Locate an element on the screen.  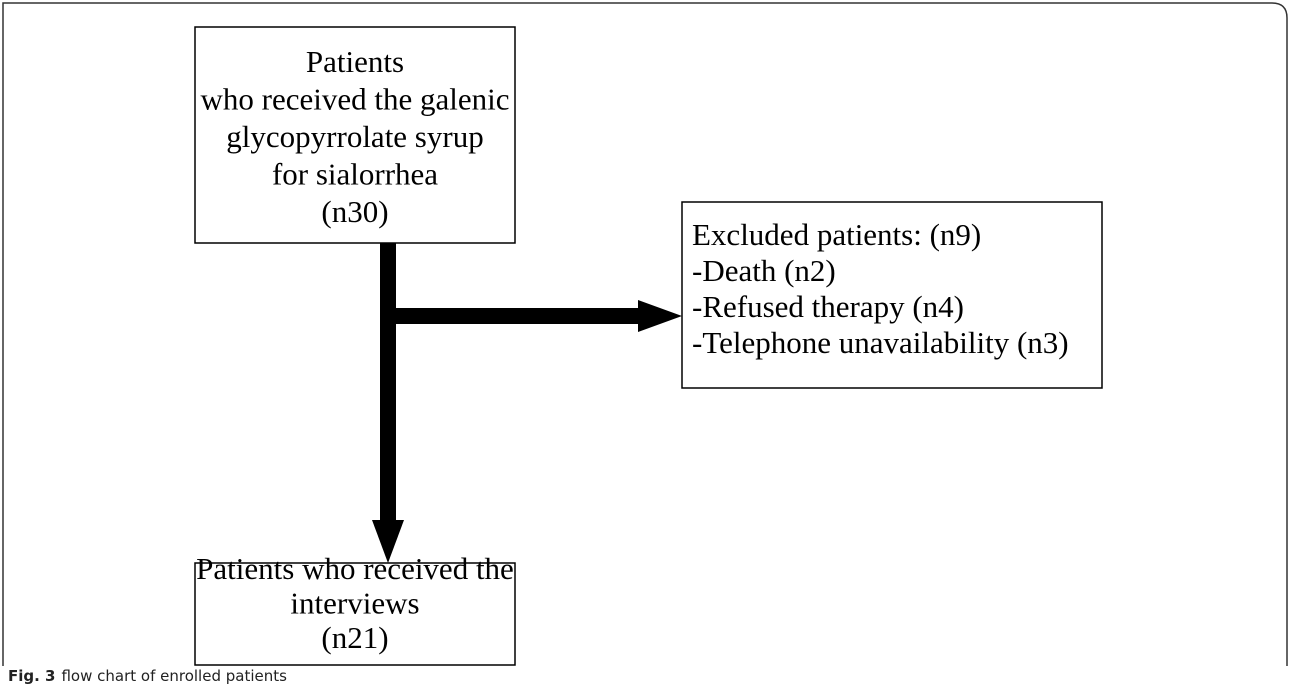
node-line: -Refused therapy (n4) is located at coordinates (828, 306).